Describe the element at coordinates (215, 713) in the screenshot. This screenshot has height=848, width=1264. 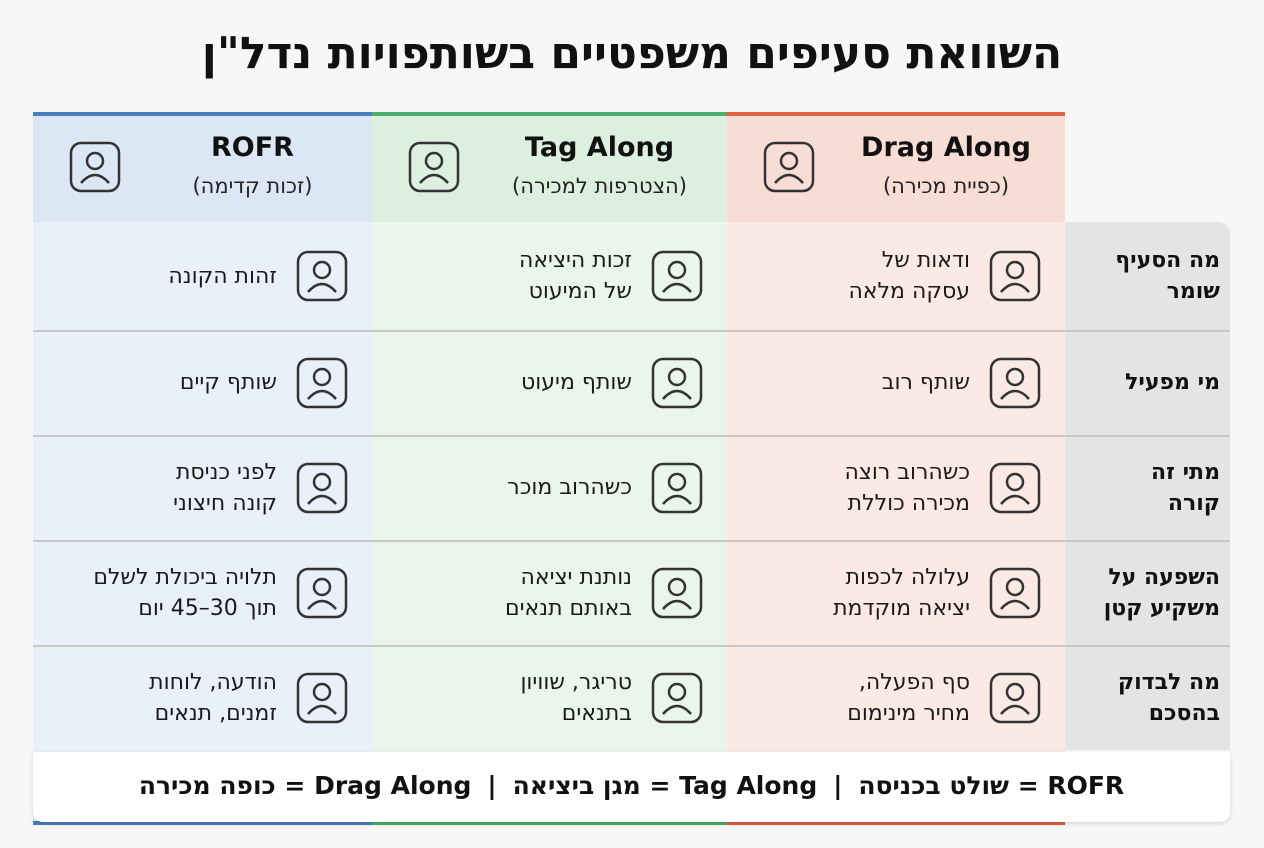
I see `text-line: זמנים, תנאים` at that location.